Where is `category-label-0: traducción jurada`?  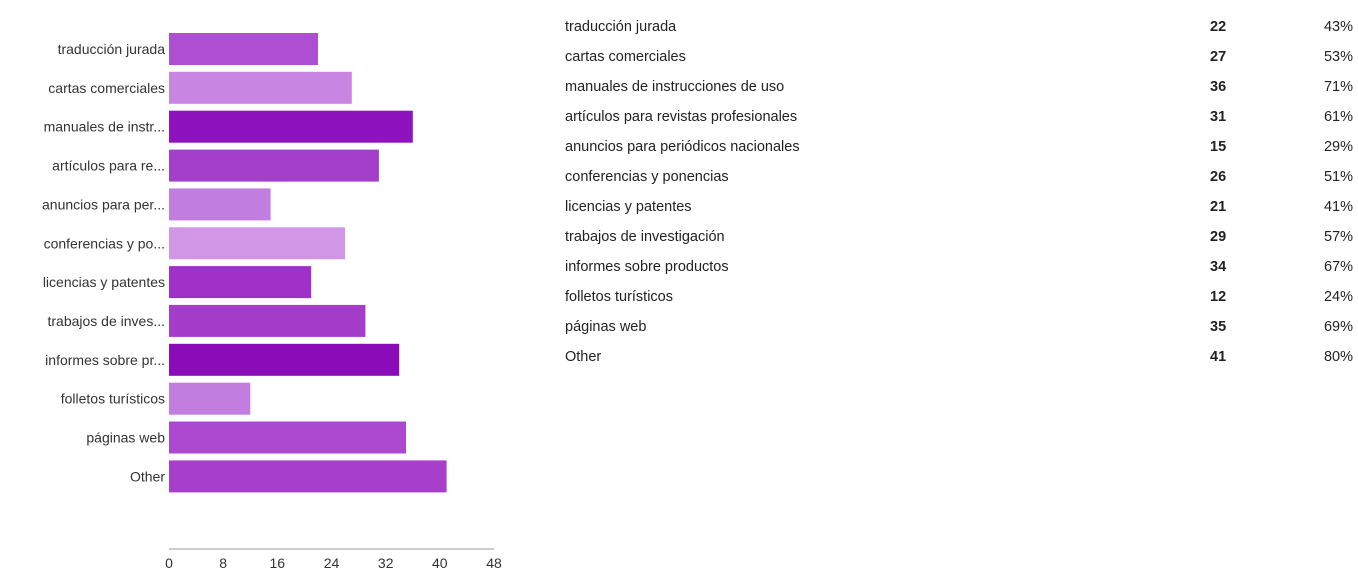
category-label-0: traducción jurada is located at coordinates (112, 49).